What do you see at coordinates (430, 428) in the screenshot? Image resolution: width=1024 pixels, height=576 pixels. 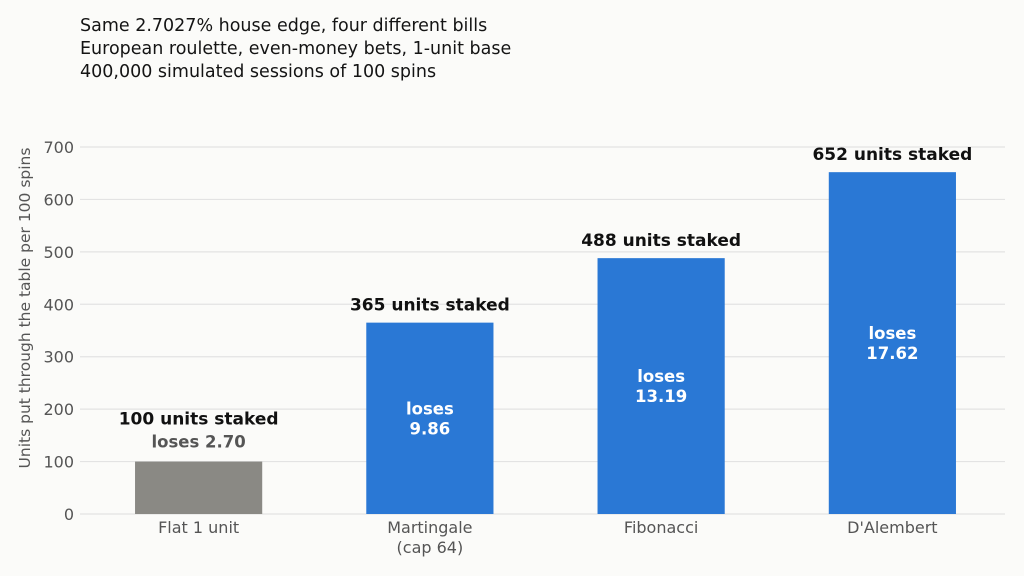 I see `loss-label-1-line-1: 9.86` at bounding box center [430, 428].